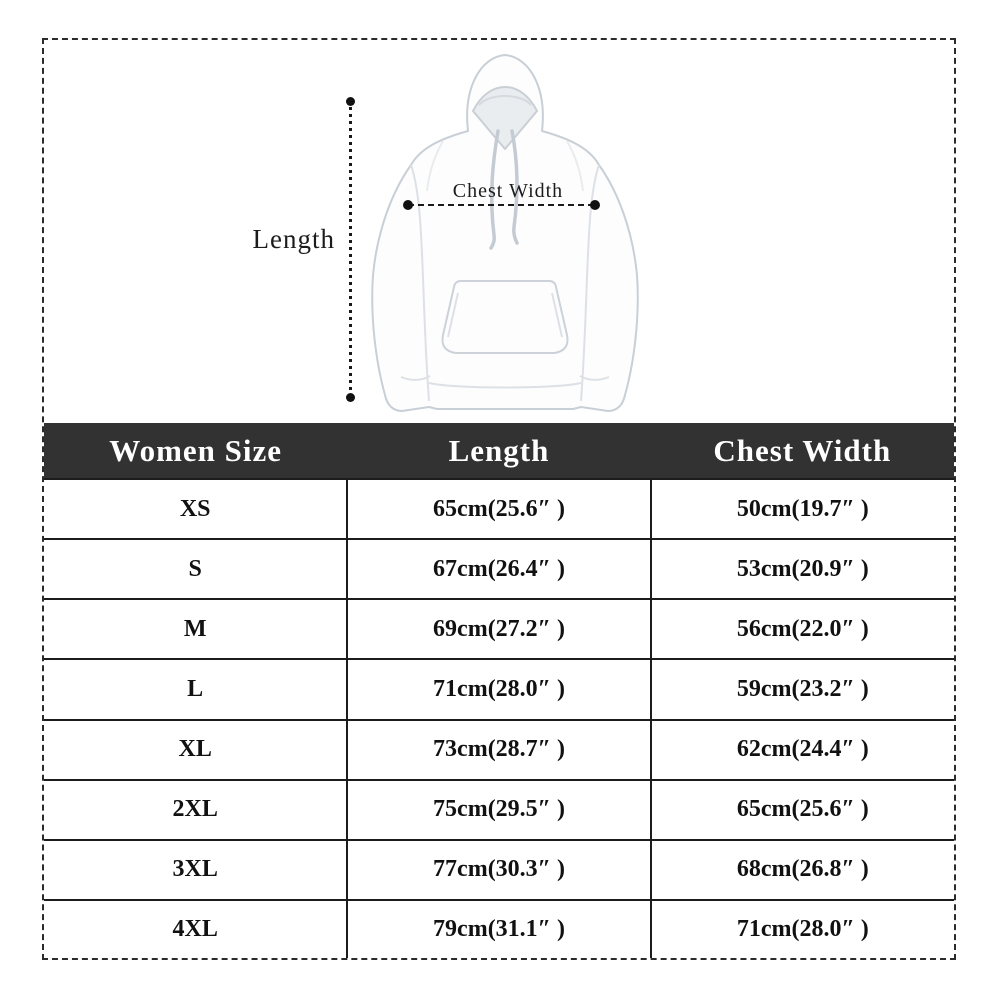  I want to click on cell-size: XL, so click(196, 749).